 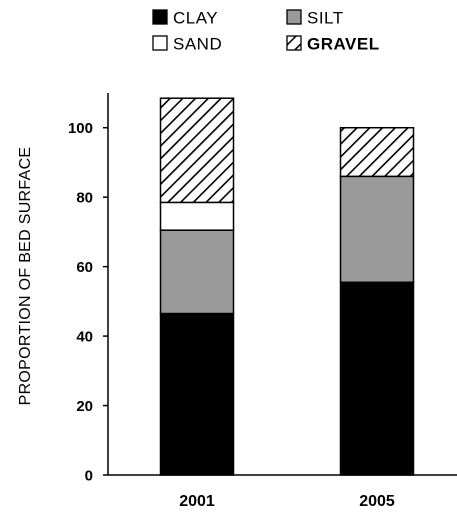 I want to click on x-tick-label: 2001, so click(x=197, y=501).